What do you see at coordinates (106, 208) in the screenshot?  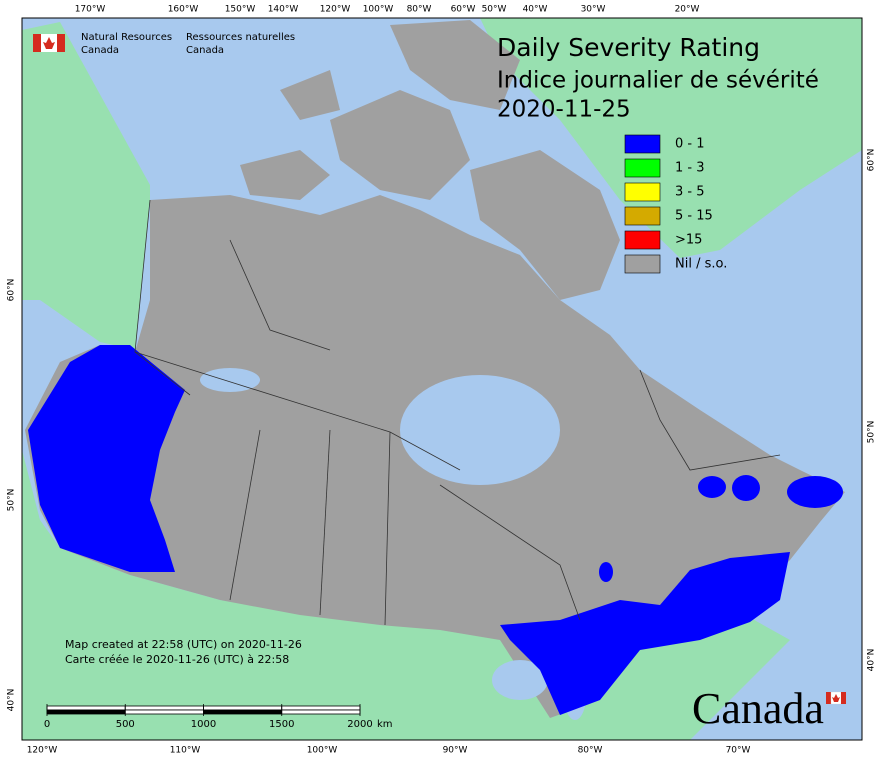 I see `alaska` at bounding box center [106, 208].